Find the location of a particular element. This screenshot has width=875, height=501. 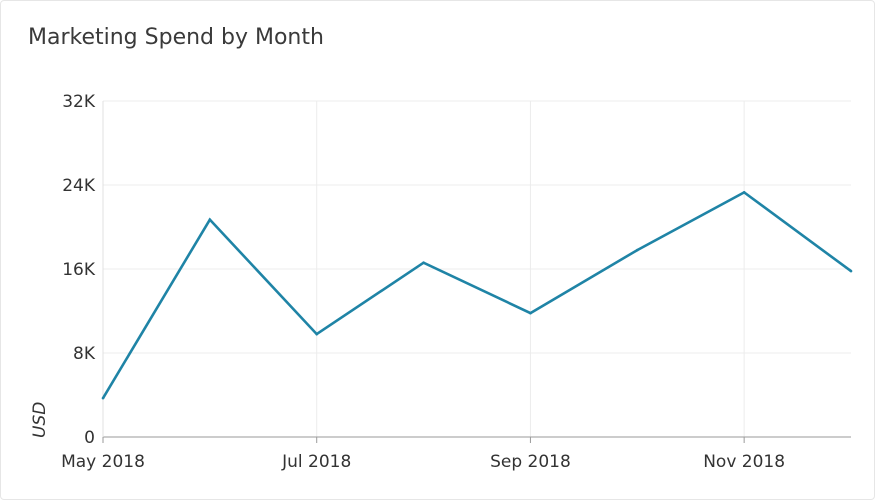

y-tick-label: 32K is located at coordinates (79, 102).